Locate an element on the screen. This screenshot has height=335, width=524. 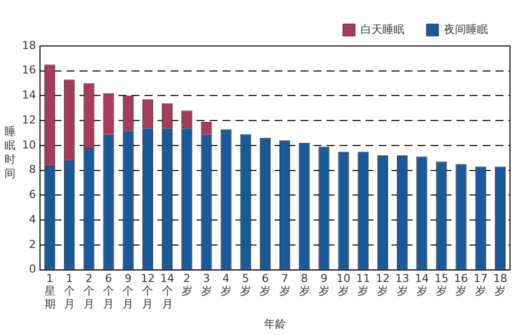
x-tick-label: 5岁 is located at coordinates (246, 285).